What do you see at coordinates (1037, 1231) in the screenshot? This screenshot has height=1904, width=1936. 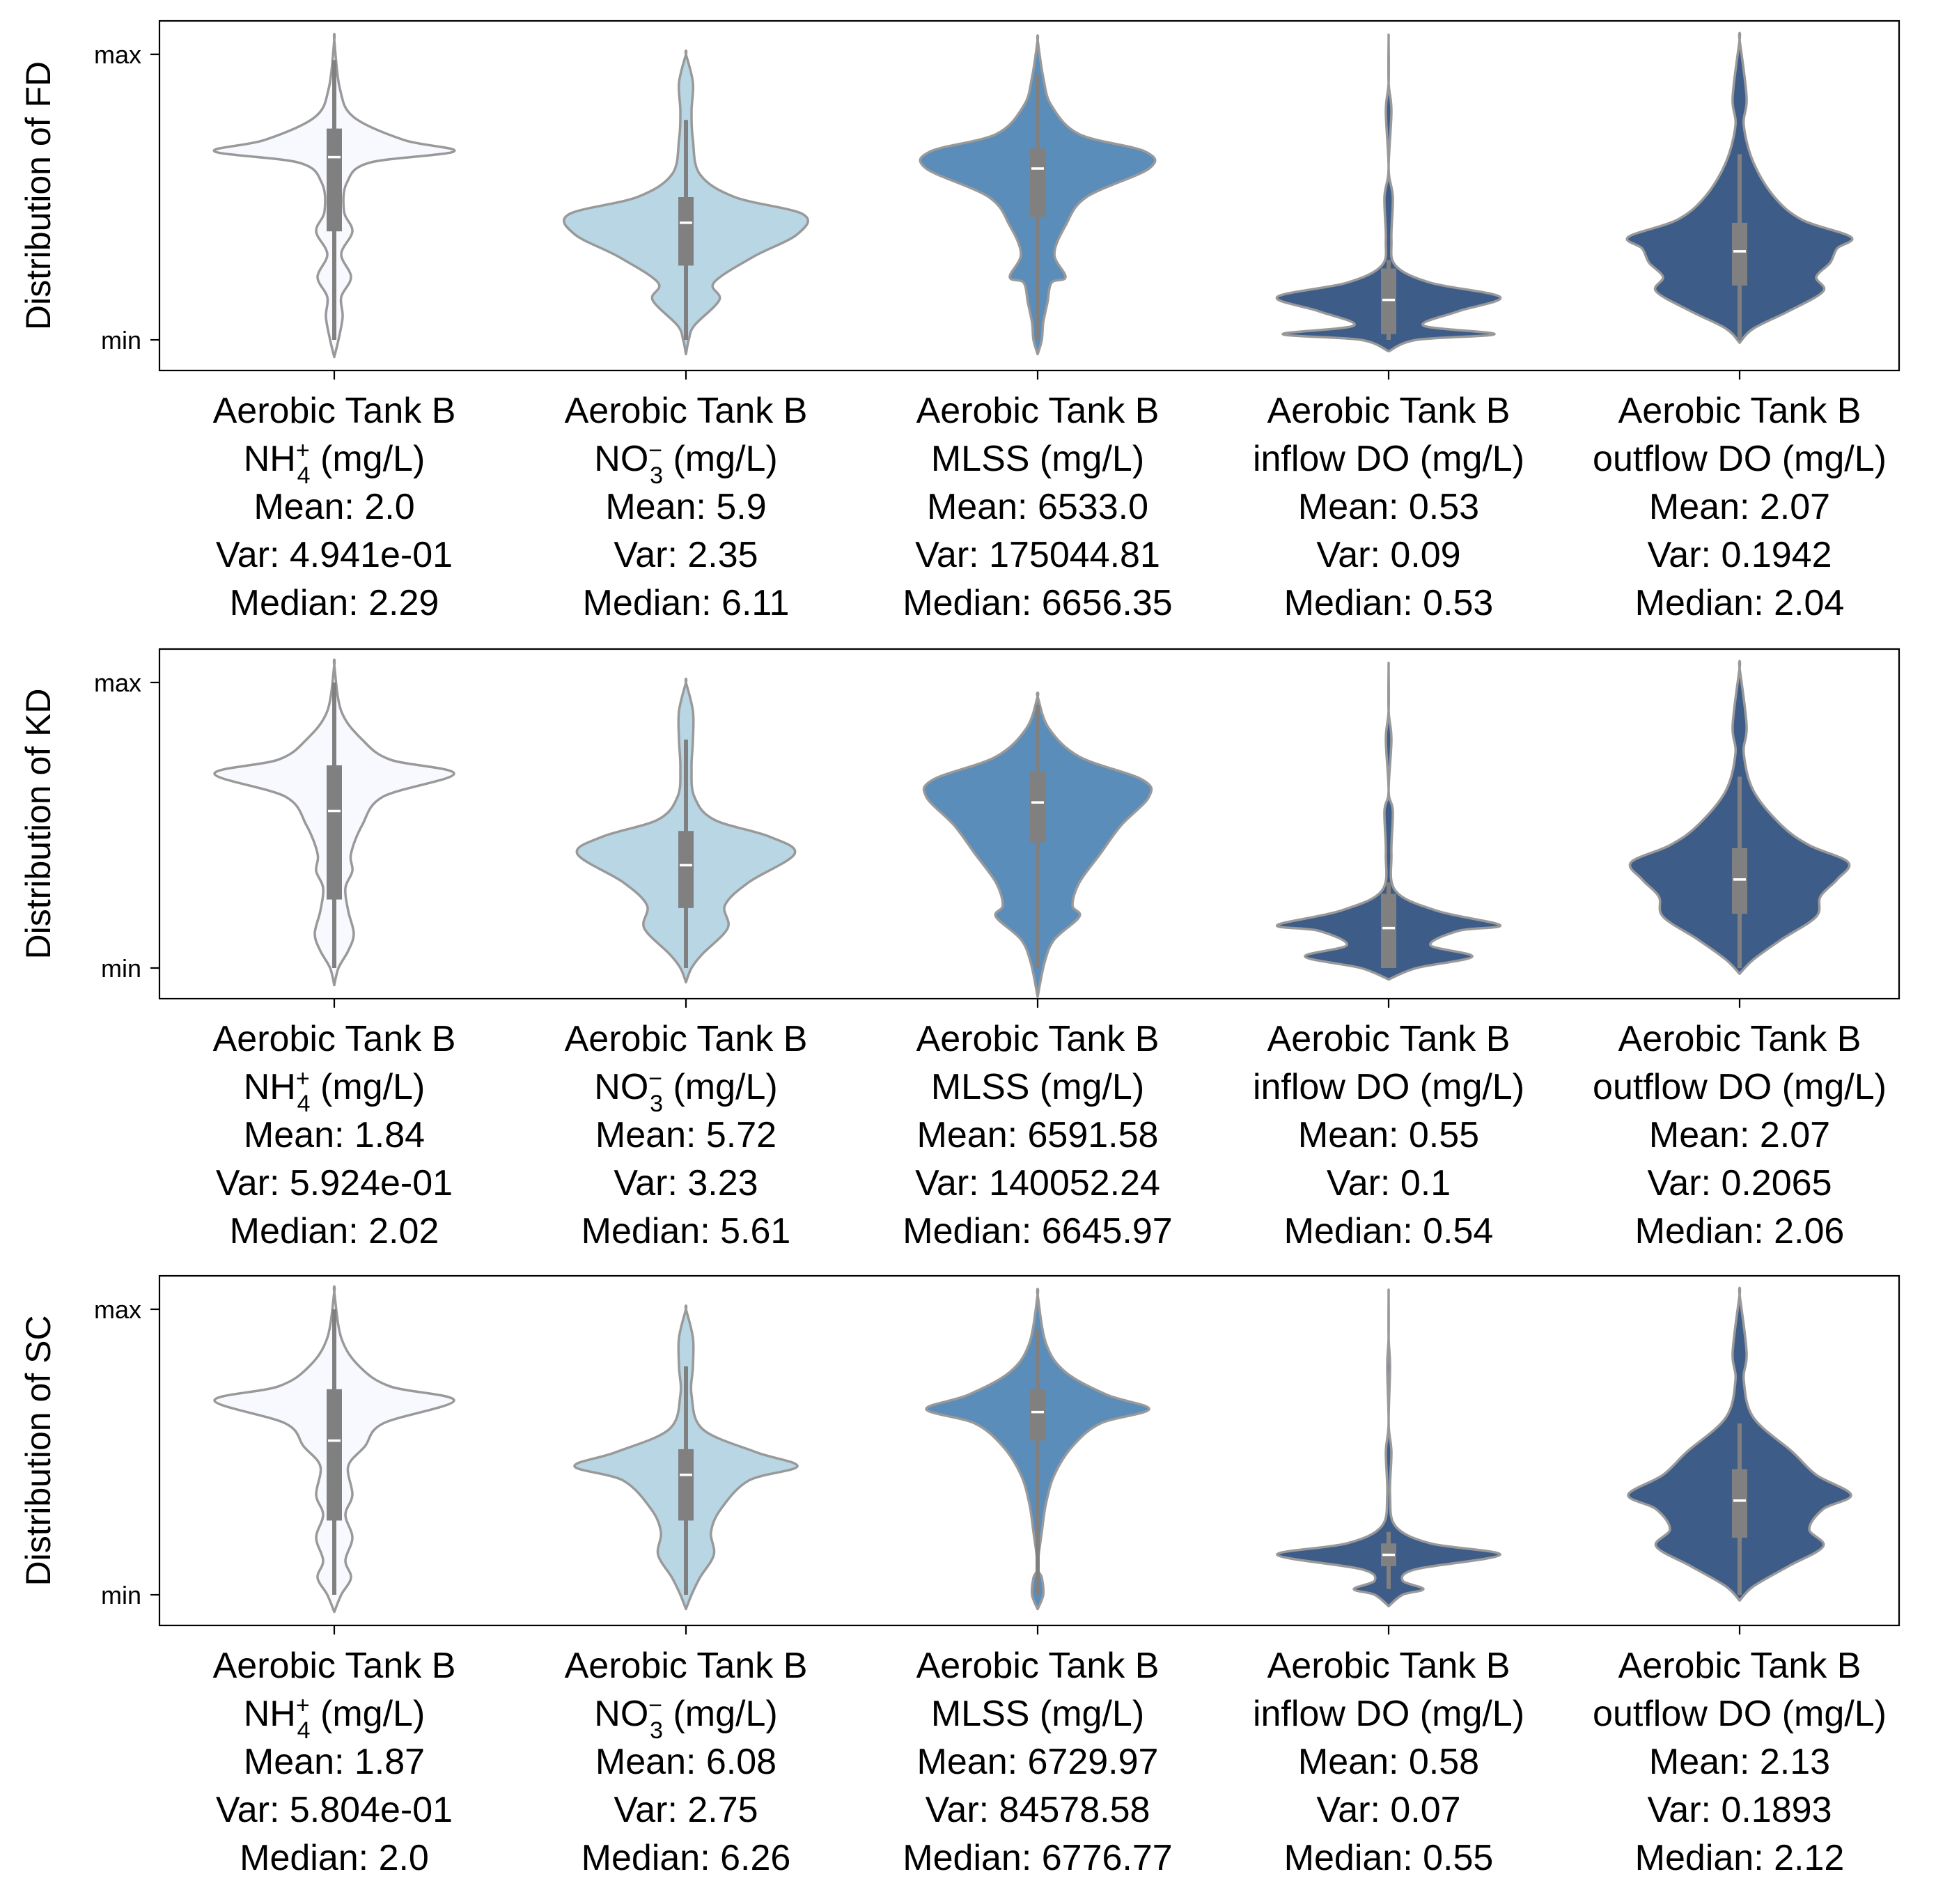 I see `median-text: Median: 6645.97` at bounding box center [1037, 1231].